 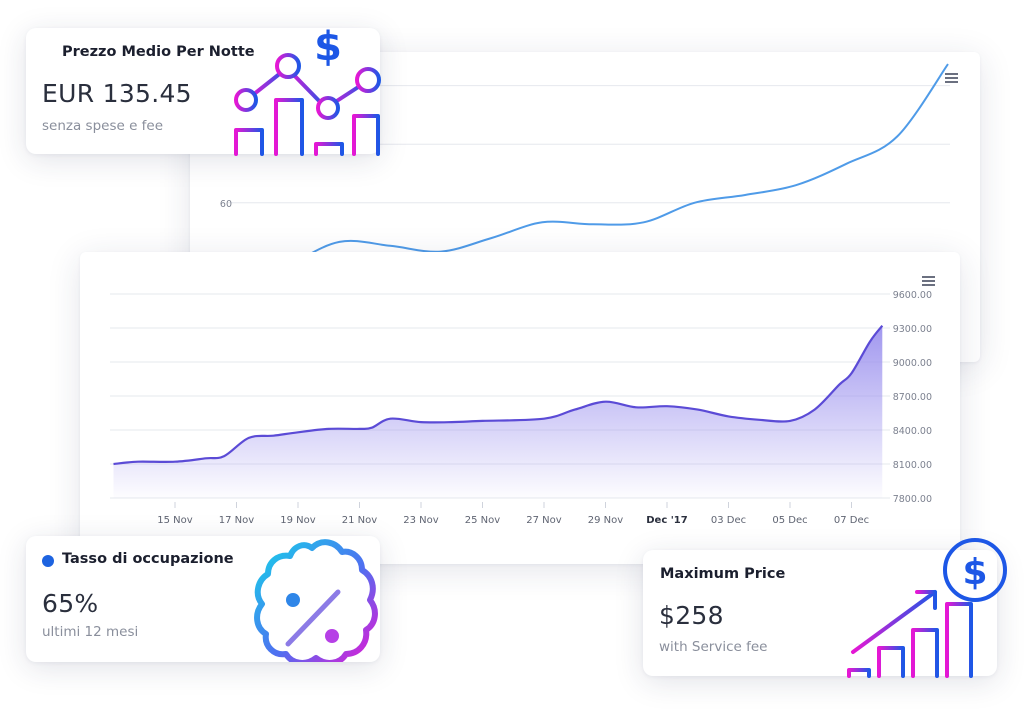 I want to click on y-tick-label: 8100.00, so click(x=912, y=465).